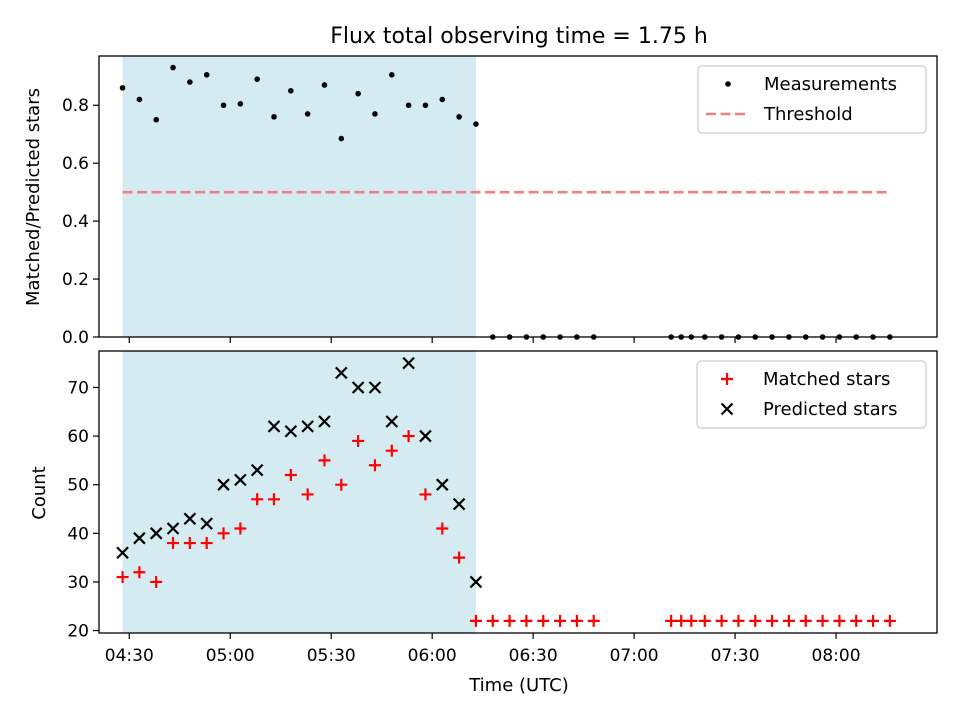 The image size is (960, 720). I want to click on bottom-legend: Matched stars Predicted stars, so click(811, 394).